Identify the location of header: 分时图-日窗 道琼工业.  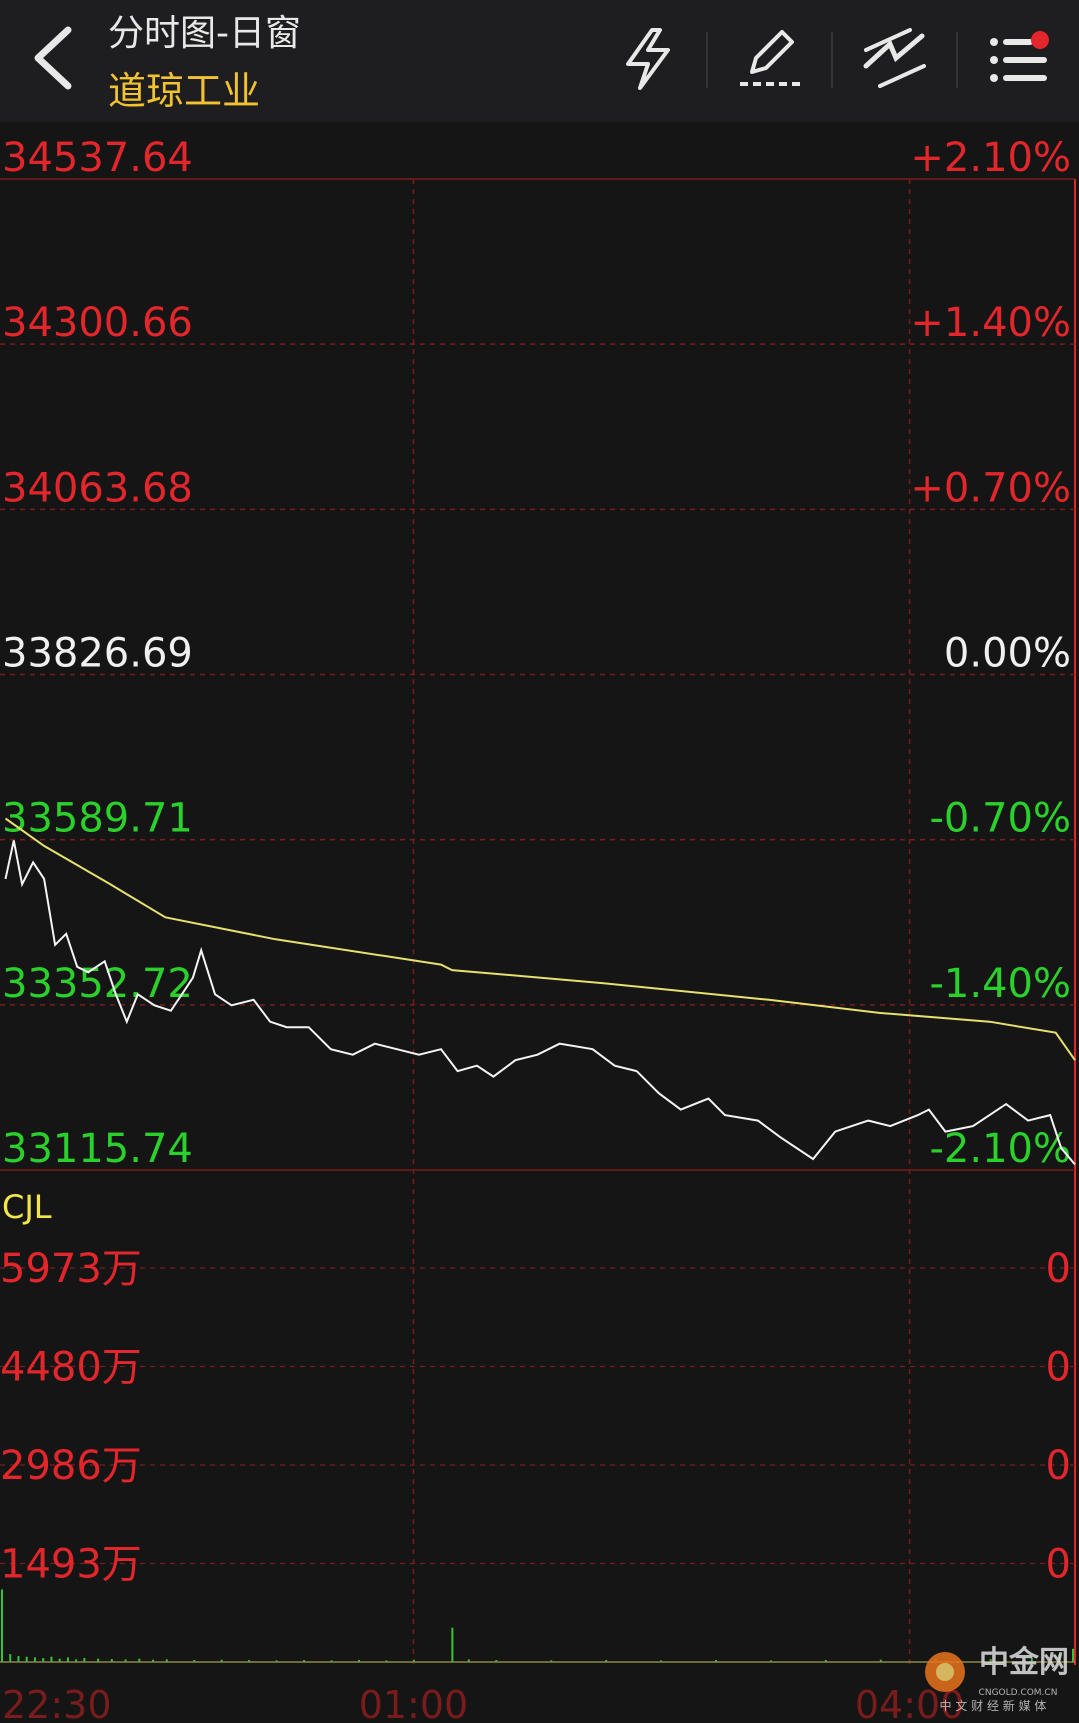
(539, 61).